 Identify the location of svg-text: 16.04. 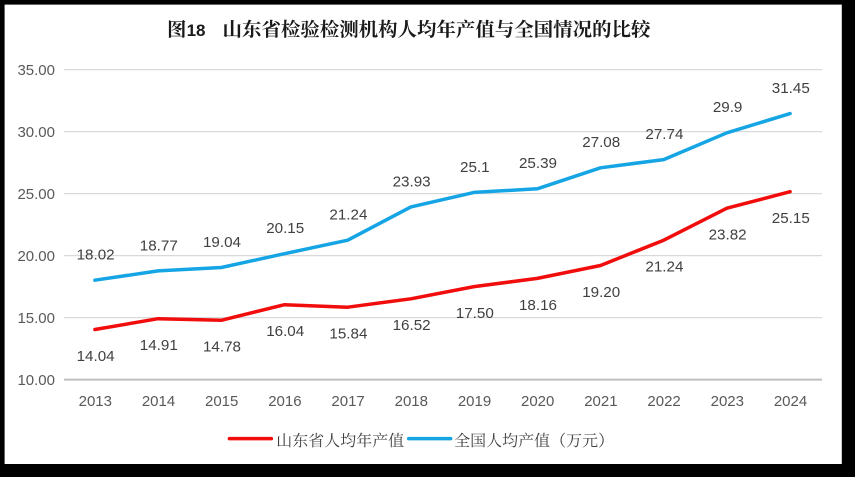
(285, 331).